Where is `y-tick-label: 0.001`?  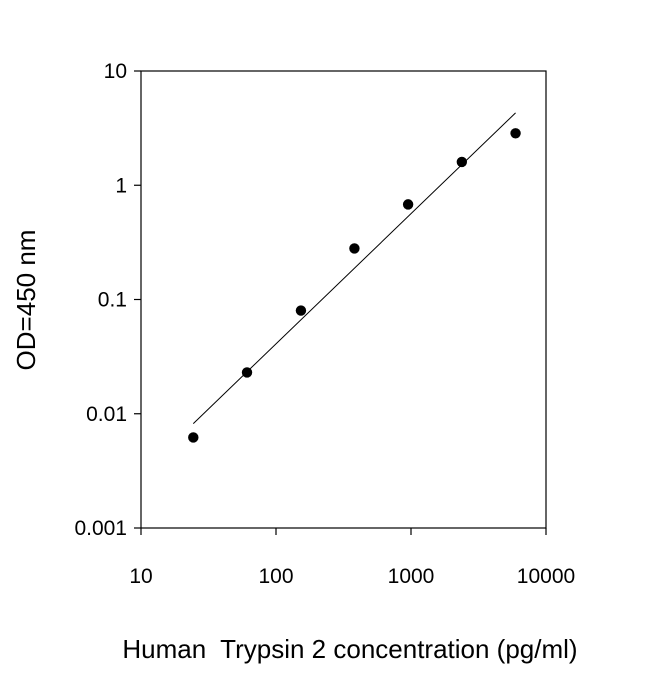 y-tick-label: 0.001 is located at coordinates (100, 528).